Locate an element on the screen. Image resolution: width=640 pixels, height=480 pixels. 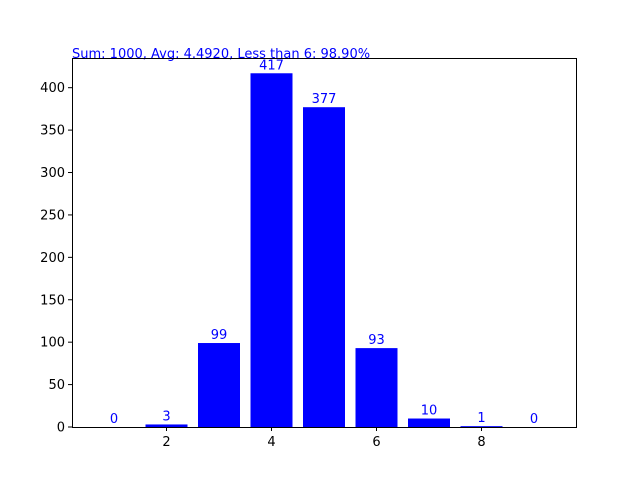
y-tick-label: 350 is located at coordinates (52, 131).